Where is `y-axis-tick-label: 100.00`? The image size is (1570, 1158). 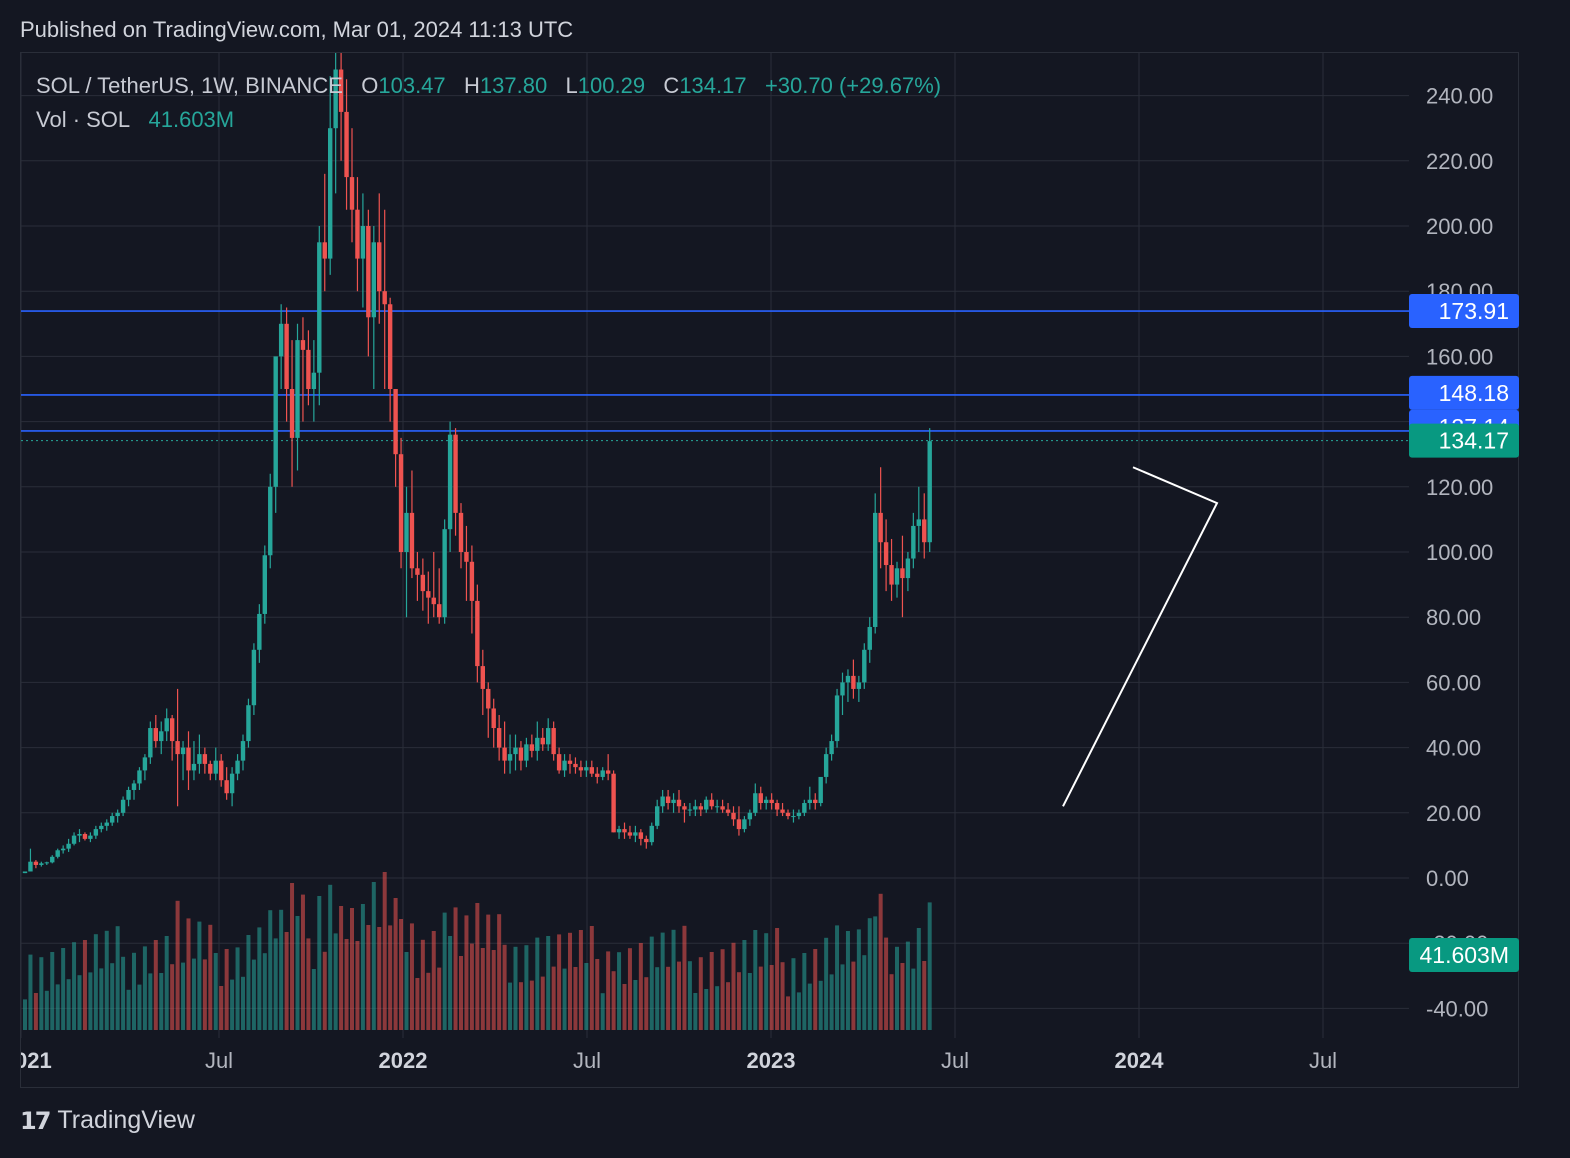
y-axis-tick-label: 100.00 is located at coordinates (1459, 552).